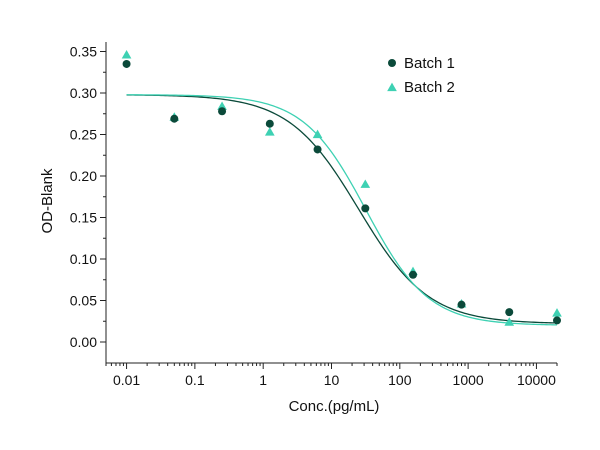 The width and height of the screenshot is (600, 450). I want to click on y-tick-label: 0.25, so click(83, 135).